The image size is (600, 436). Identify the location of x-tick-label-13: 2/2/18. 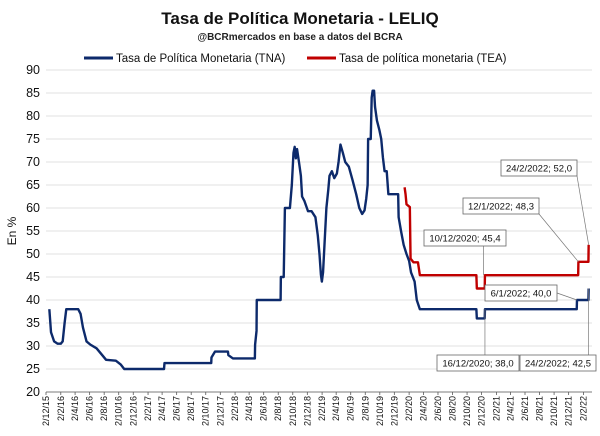
(235, 408).